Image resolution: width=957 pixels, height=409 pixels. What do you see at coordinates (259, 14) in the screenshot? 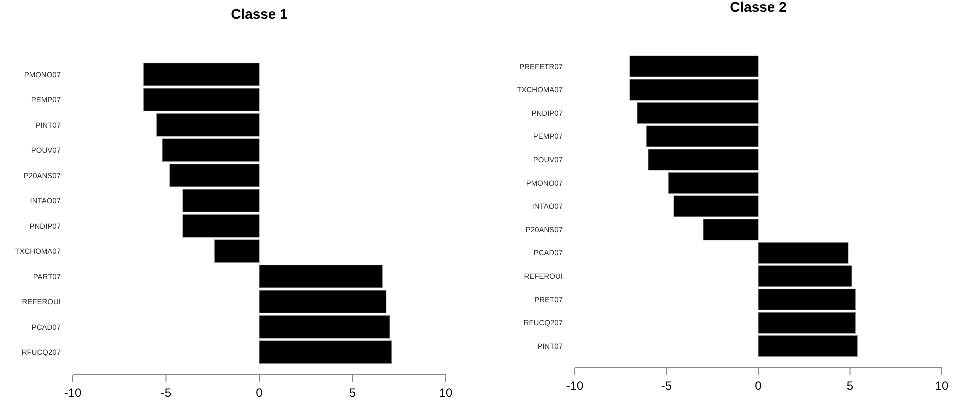
I see `chart-title: Classe 1` at bounding box center [259, 14].